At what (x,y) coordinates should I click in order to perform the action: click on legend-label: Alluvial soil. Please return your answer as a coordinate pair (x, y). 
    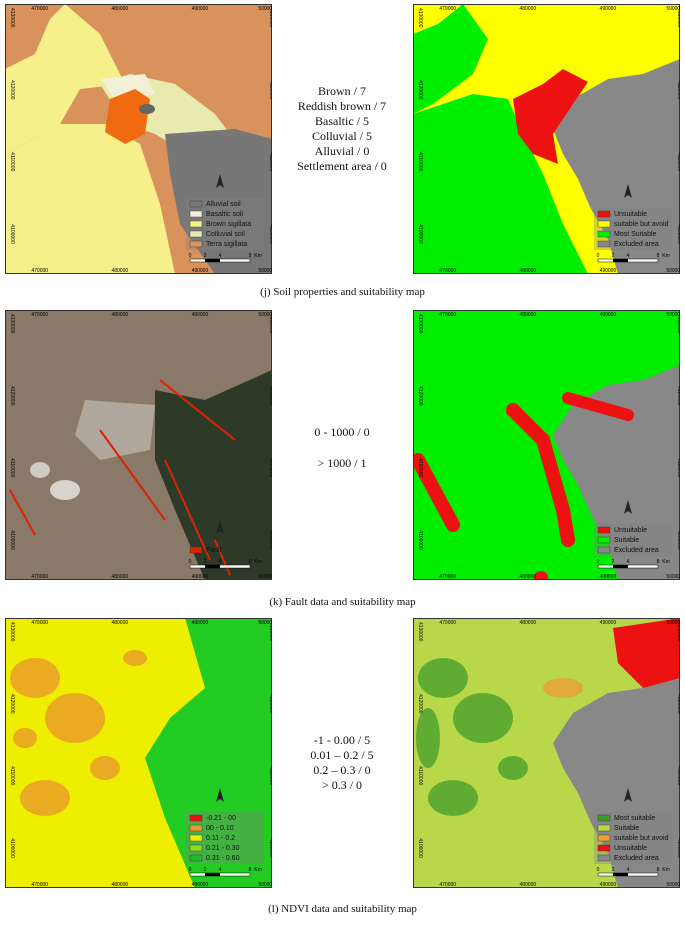
    Looking at the image, I should click on (223, 204).